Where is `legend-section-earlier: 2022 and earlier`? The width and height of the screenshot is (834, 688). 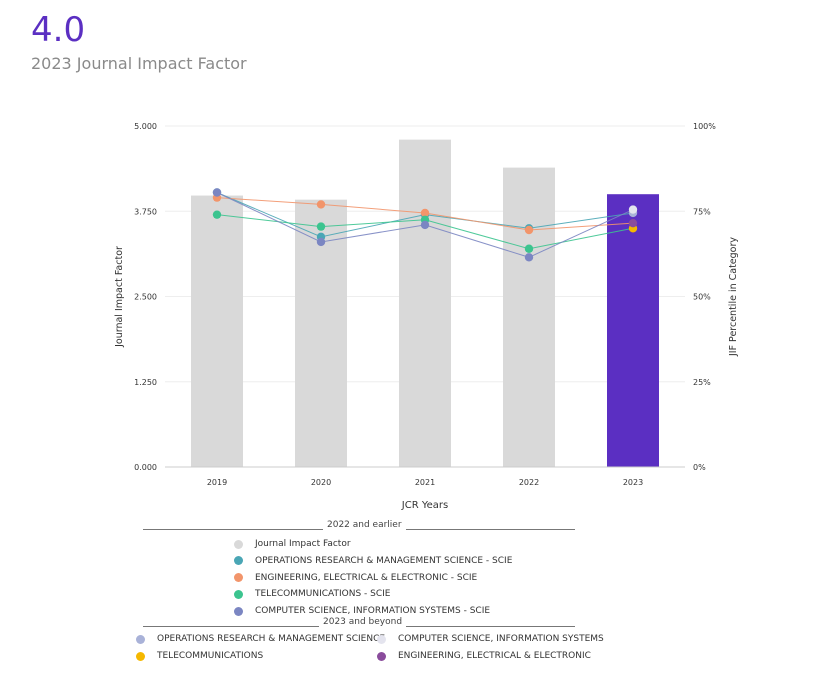 legend-section-earlier: 2022 and earlier is located at coordinates (359, 525).